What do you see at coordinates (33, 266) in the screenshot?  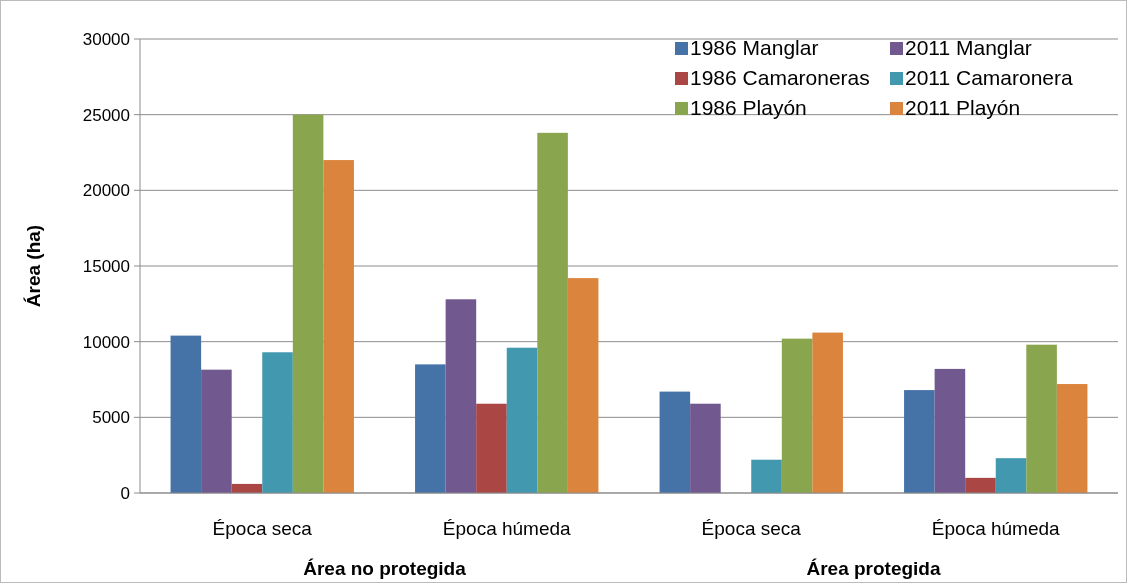 I see `y-axis-title: Área (ha)` at bounding box center [33, 266].